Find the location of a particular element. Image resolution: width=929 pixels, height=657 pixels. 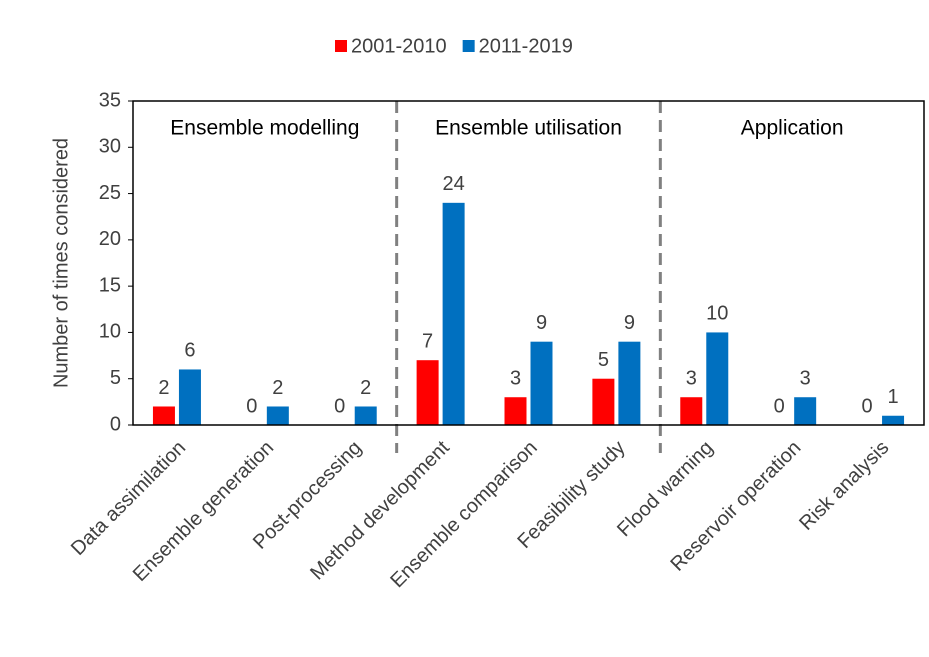

x-tick-label: Risk analysis is located at coordinates (844, 486).